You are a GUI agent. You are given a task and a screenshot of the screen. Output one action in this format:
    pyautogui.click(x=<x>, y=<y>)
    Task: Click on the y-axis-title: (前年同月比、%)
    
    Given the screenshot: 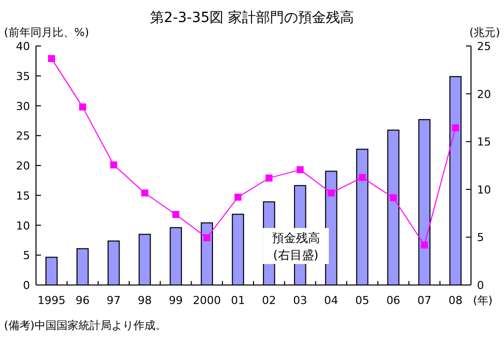 What is the action you would take?
    pyautogui.click(x=47, y=32)
    